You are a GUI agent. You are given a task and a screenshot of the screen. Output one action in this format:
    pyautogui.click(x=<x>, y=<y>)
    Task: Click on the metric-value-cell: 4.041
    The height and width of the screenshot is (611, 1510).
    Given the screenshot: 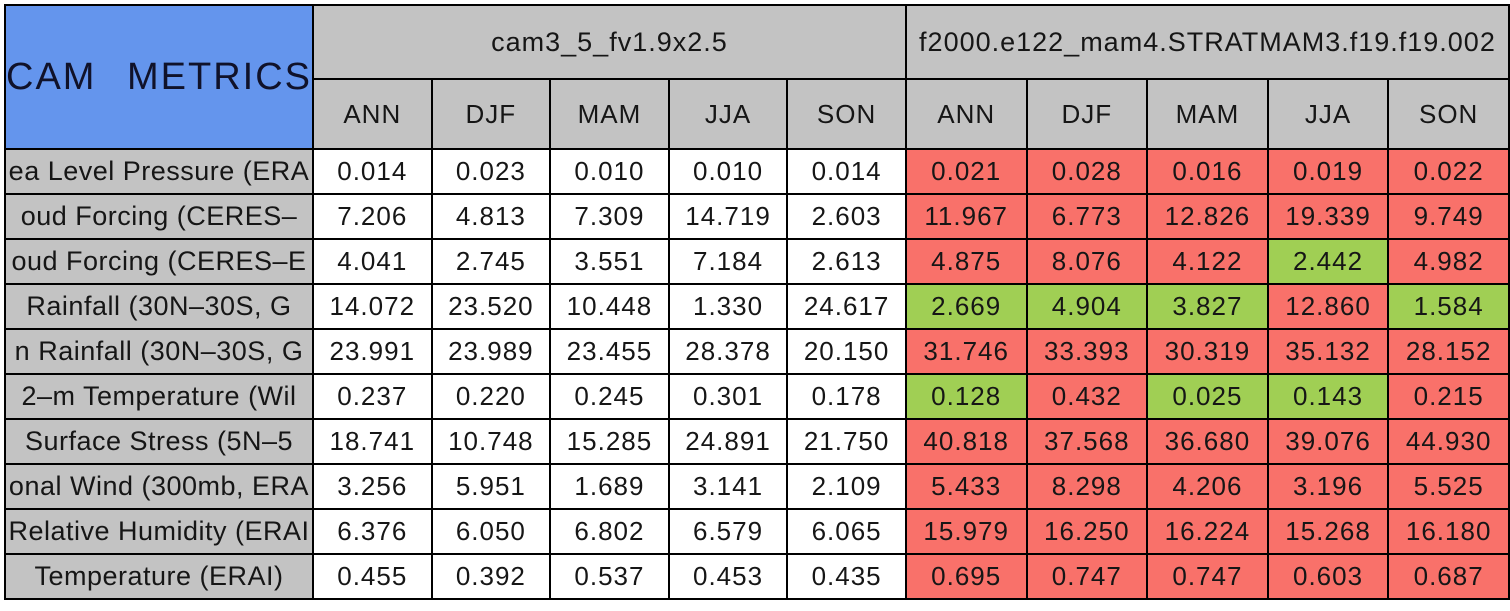 What is the action you would take?
    pyautogui.click(x=372, y=261)
    